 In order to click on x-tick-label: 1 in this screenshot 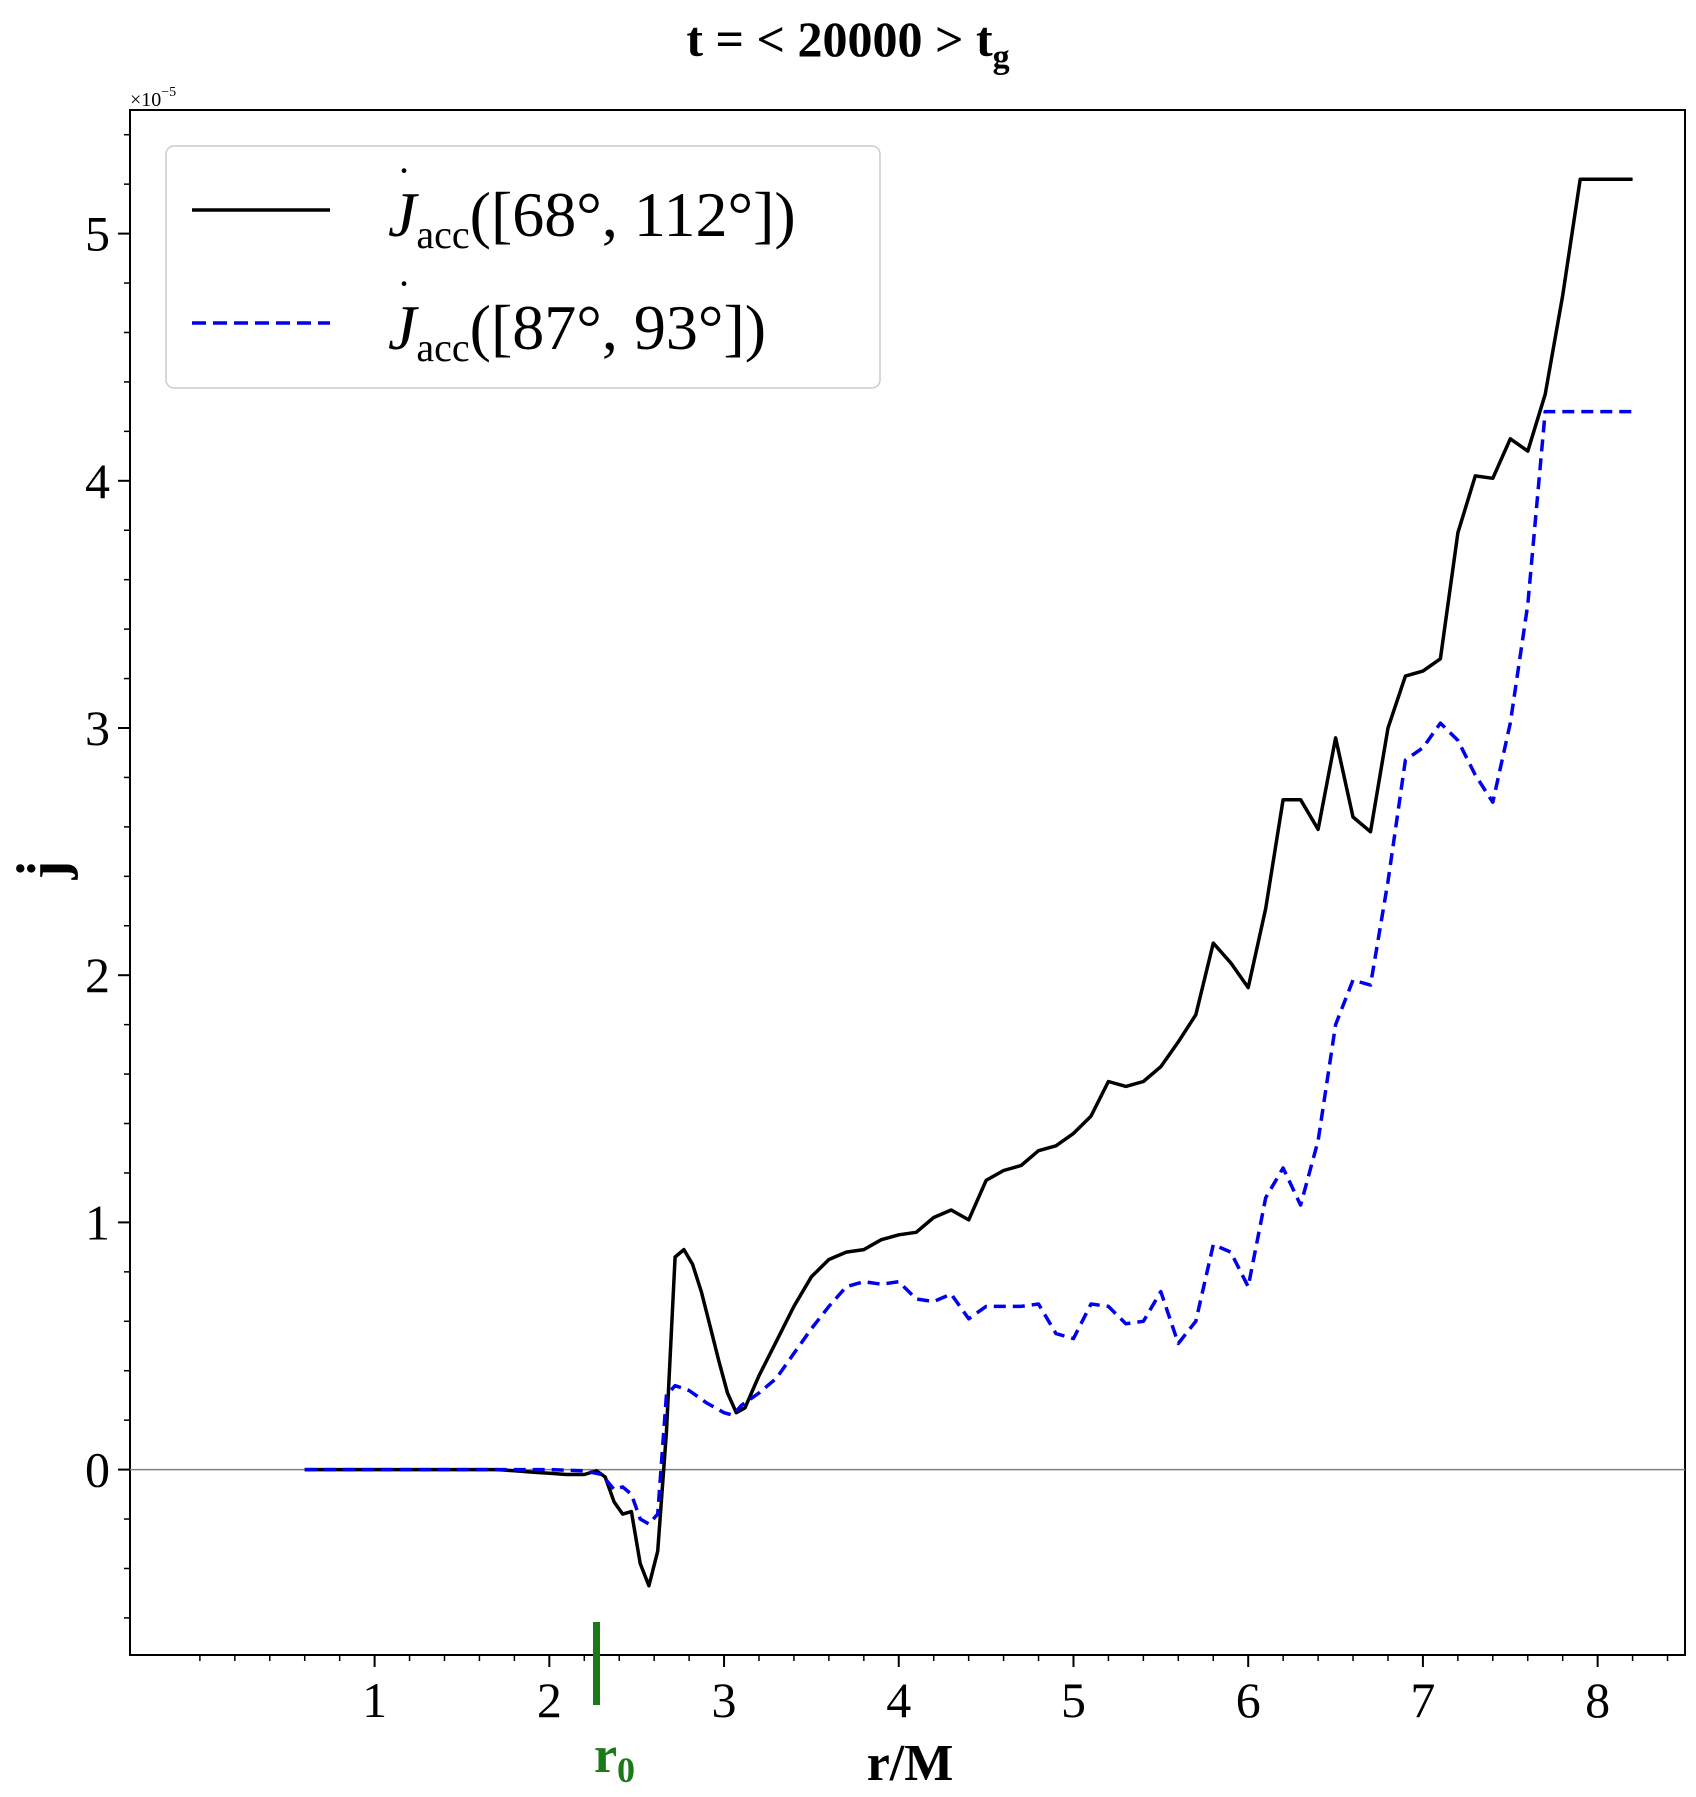, I will do `click(374, 1700)`.